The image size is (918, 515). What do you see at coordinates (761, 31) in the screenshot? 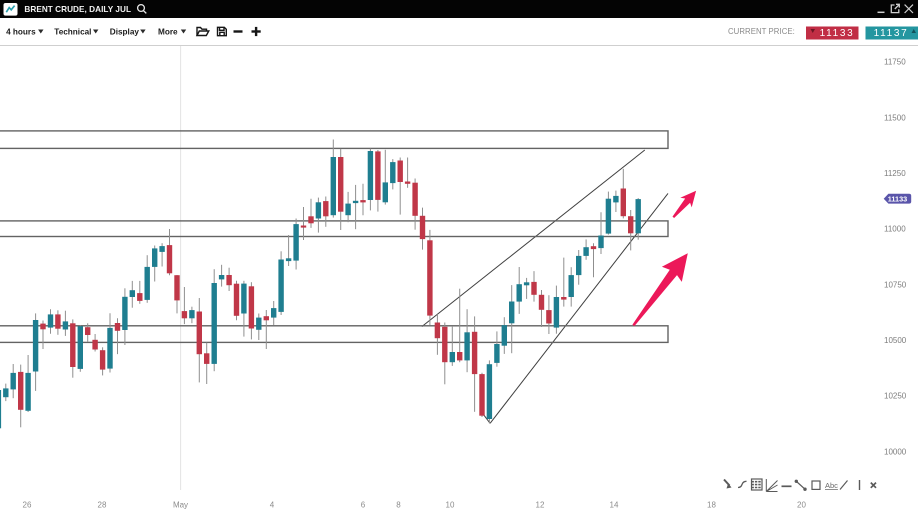
I see `svg-text: CURRENT PRICE:` at bounding box center [761, 31].